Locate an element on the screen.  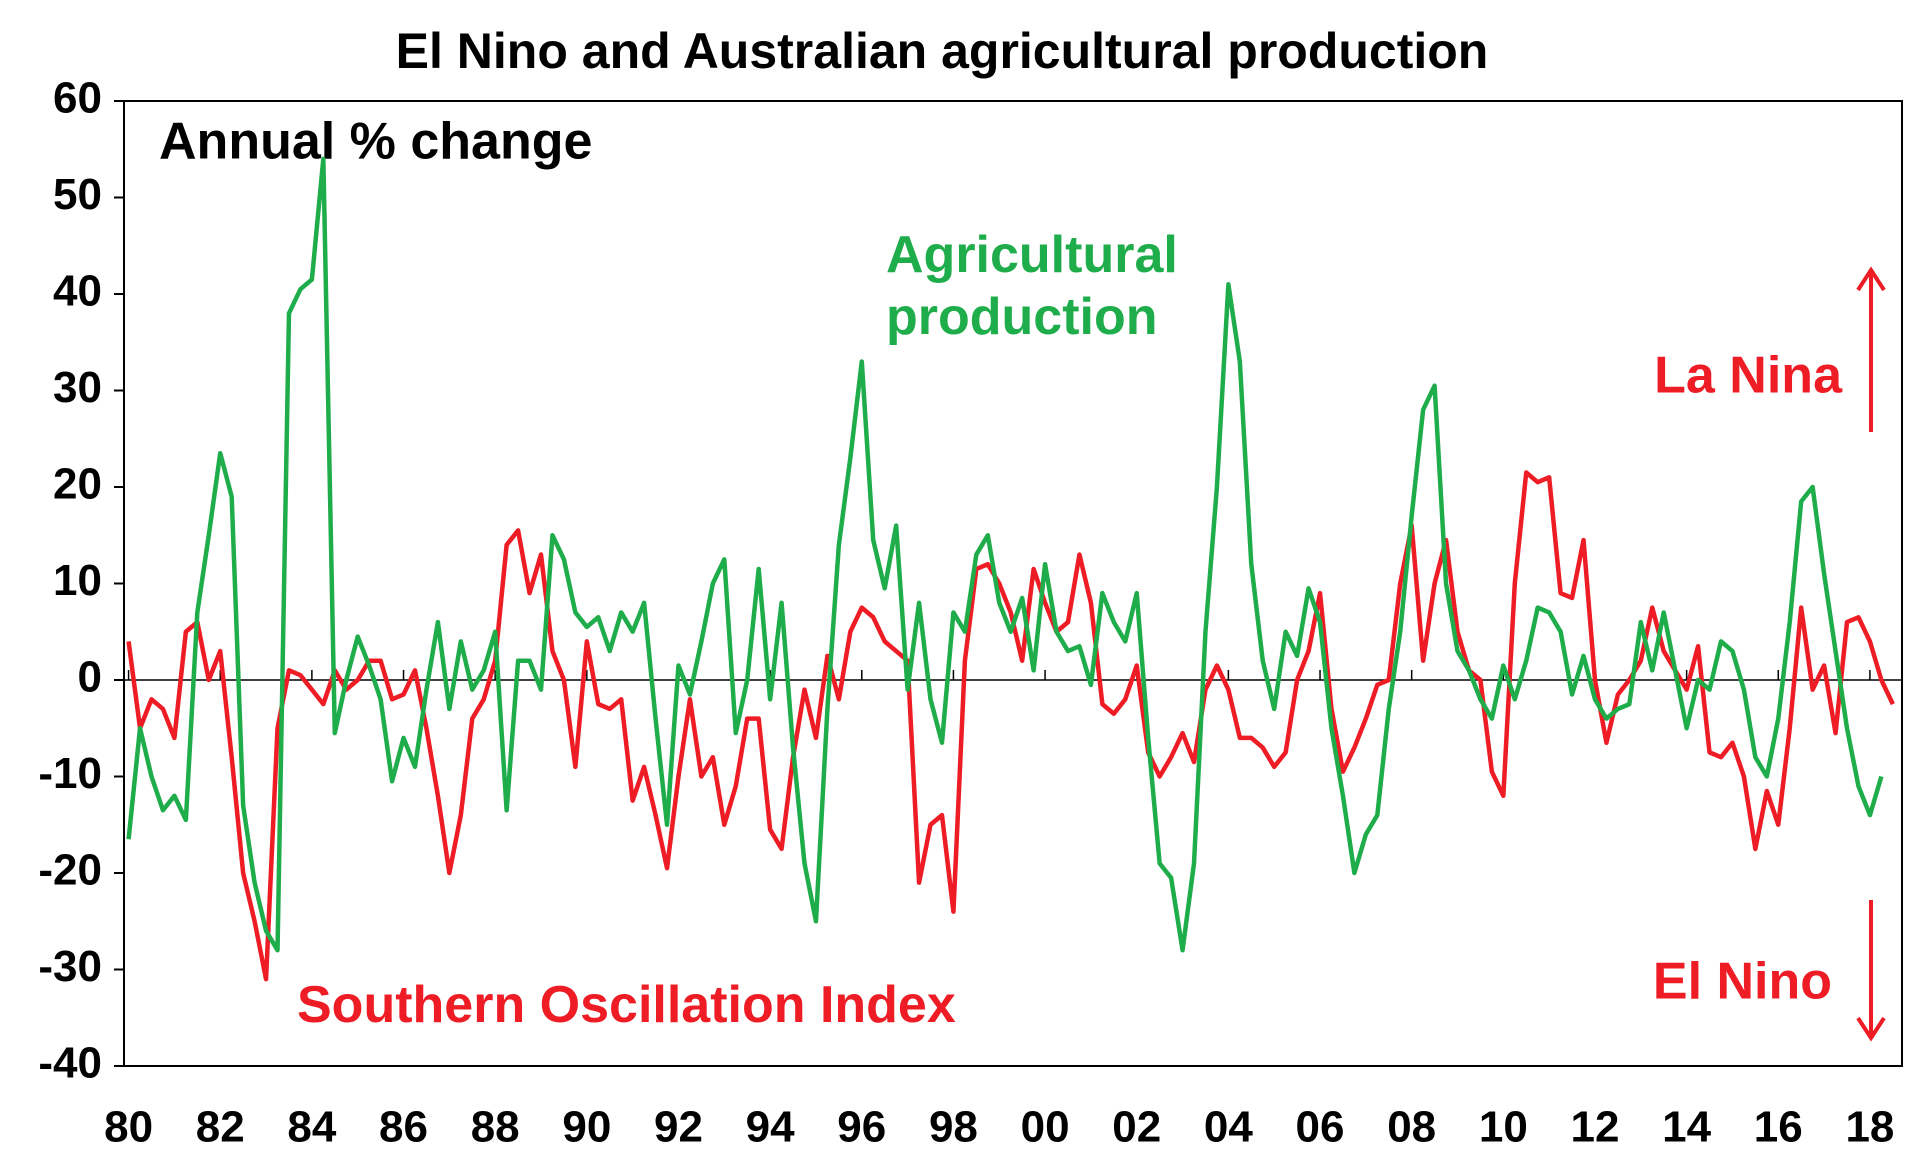
x-tick-label: 82 is located at coordinates (220, 1127).